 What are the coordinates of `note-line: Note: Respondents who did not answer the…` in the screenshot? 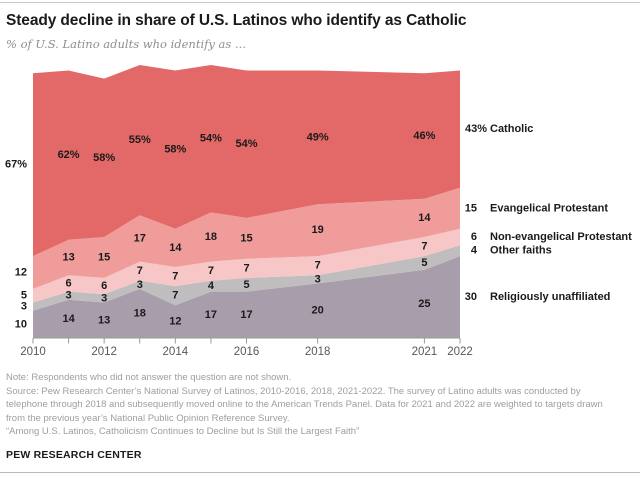 It's located at (149, 377).